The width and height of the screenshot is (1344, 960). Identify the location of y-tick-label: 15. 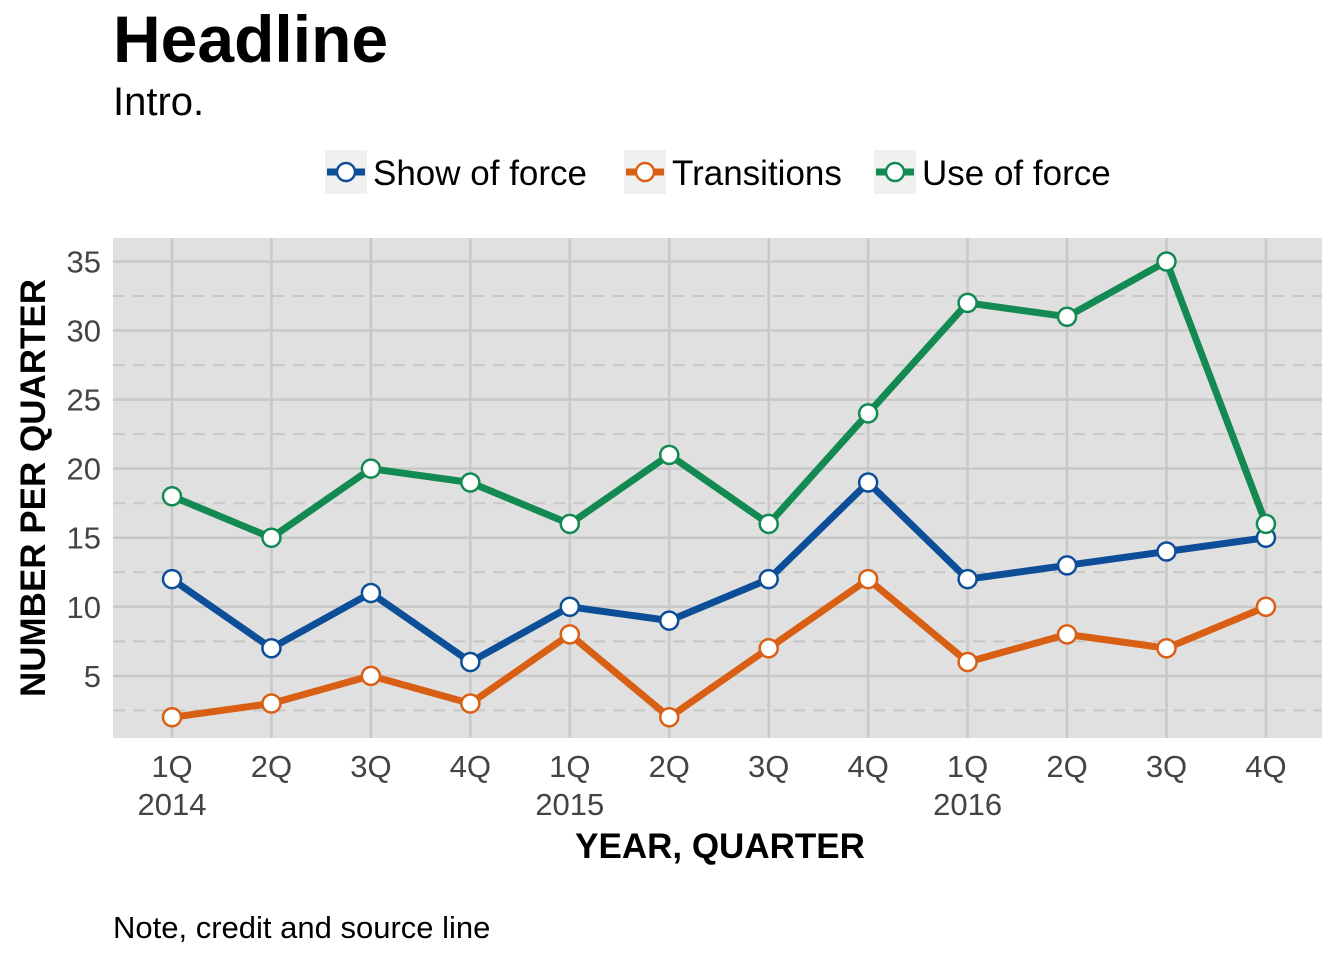
(84, 538).